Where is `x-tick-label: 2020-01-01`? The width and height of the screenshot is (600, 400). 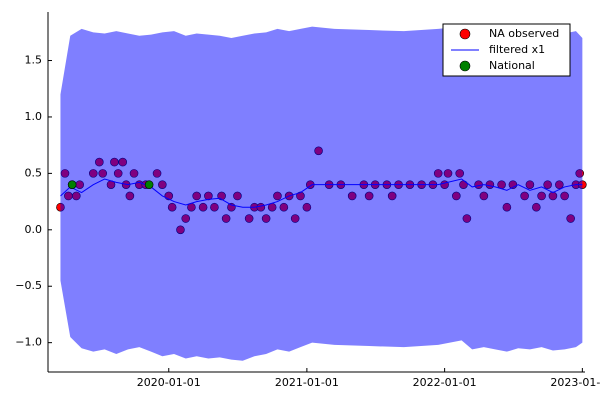 x-tick-label: 2020-01-01 is located at coordinates (169, 382).